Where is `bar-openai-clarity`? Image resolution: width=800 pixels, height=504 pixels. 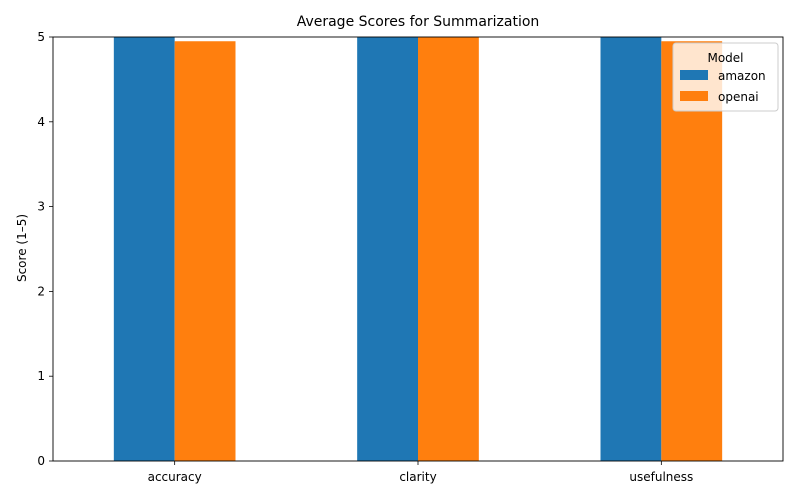 bar-openai-clarity is located at coordinates (448, 249).